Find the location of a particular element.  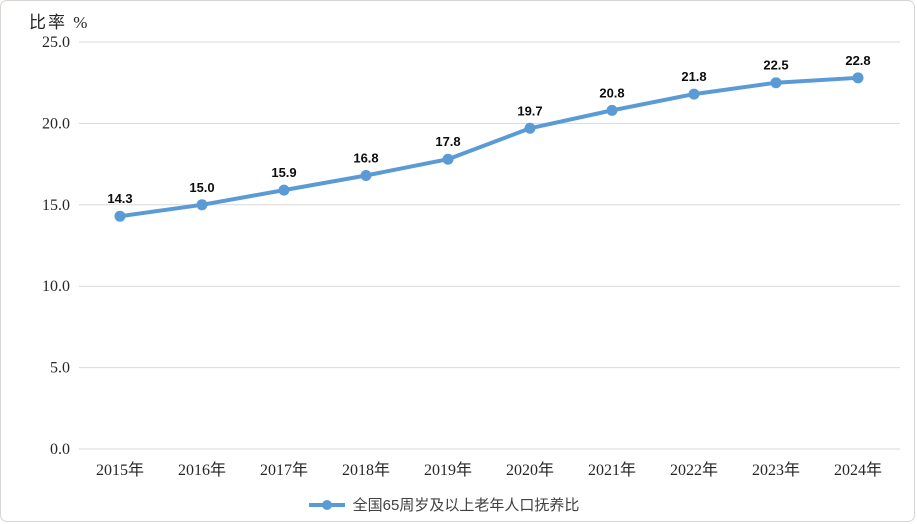

data-point-label: 15.9 is located at coordinates (283, 172).